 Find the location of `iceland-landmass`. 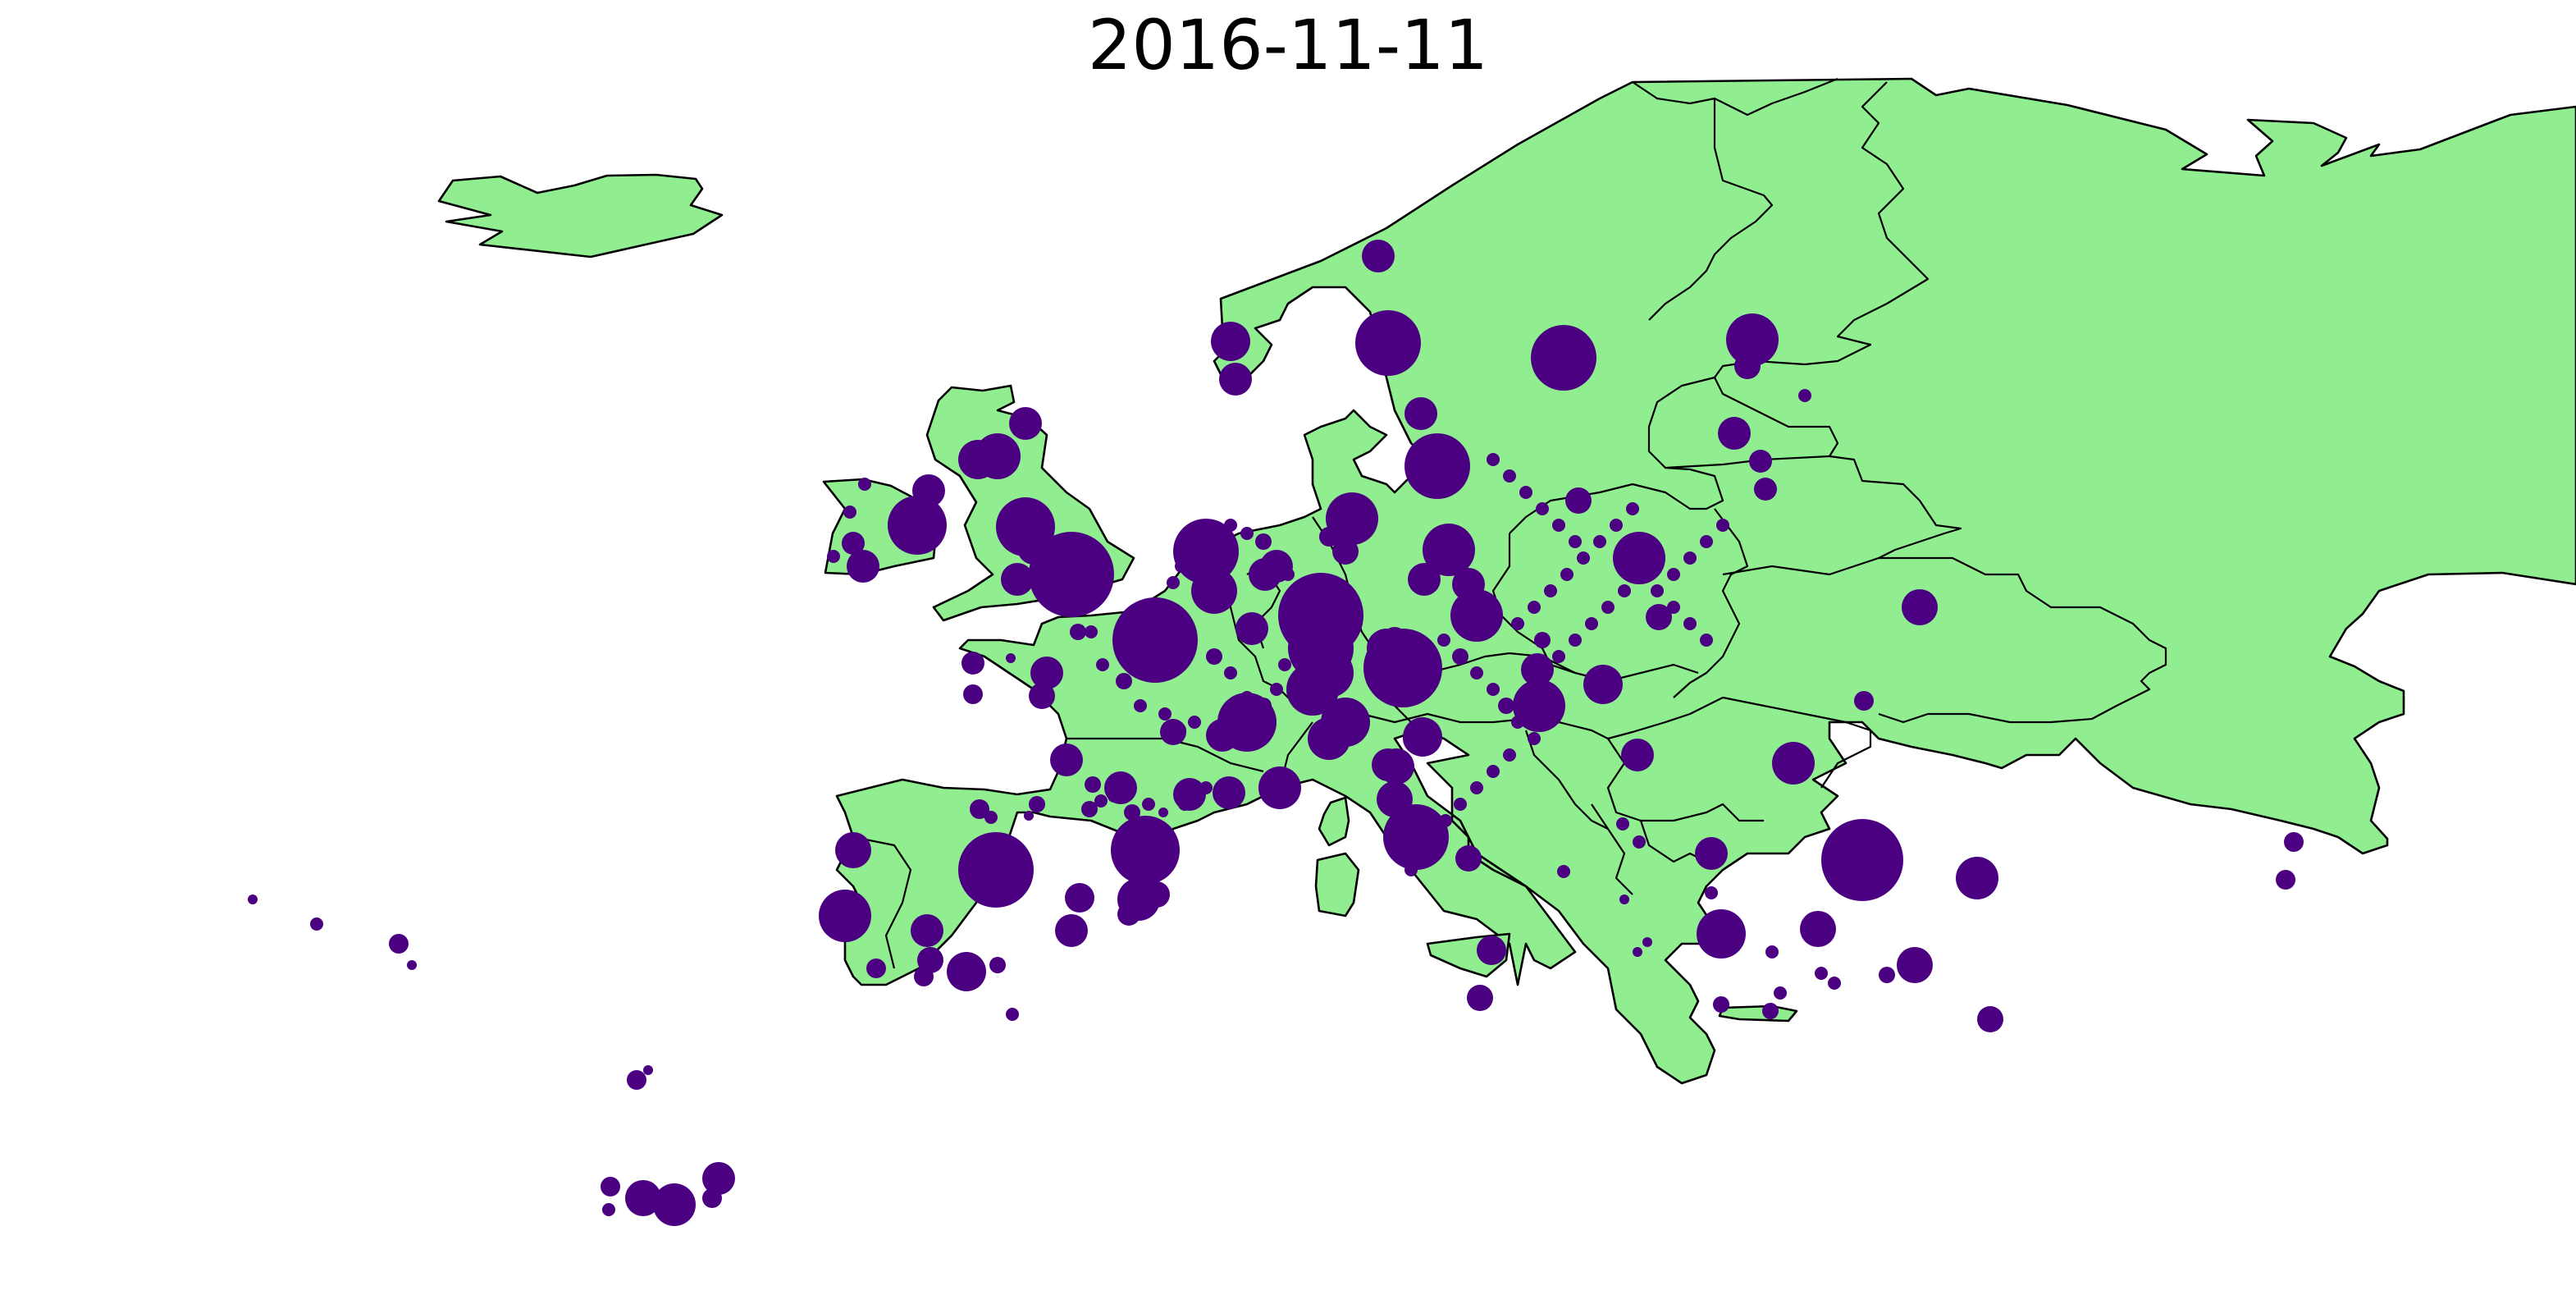

iceland-landmass is located at coordinates (581, 216).